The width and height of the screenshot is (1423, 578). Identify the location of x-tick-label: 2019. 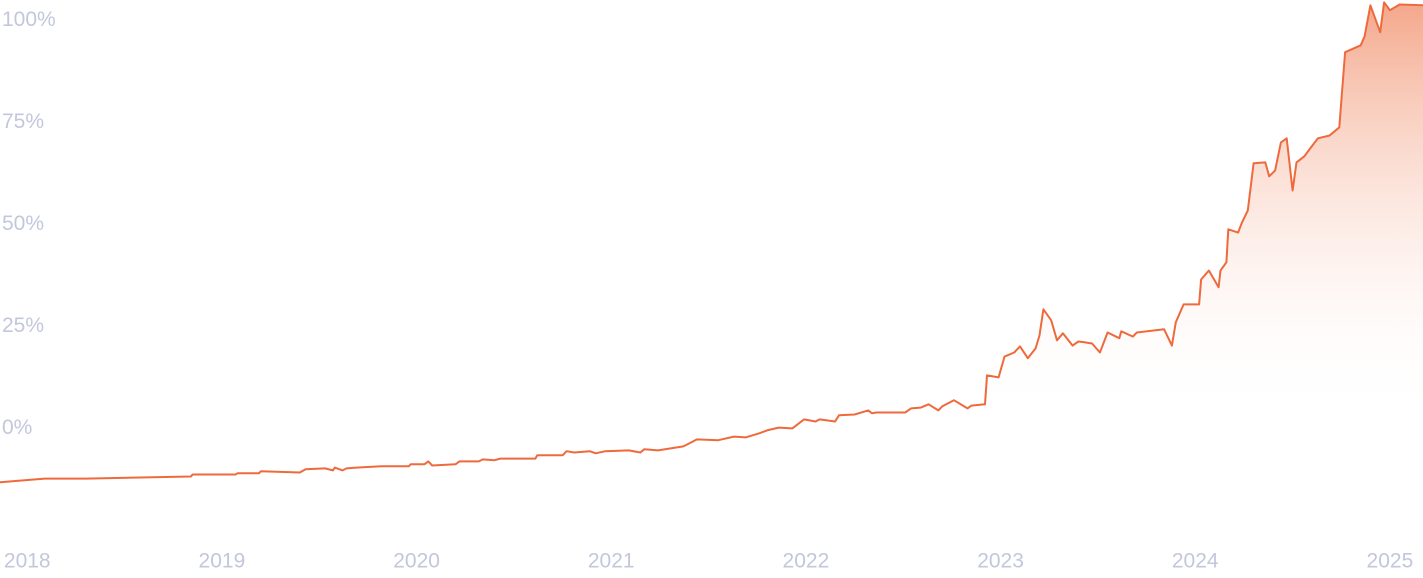
(222, 561).